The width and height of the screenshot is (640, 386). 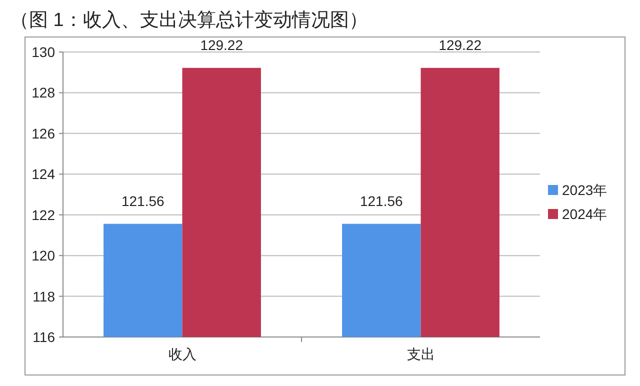 What do you see at coordinates (585, 214) in the screenshot?
I see `legend-label: 2024年` at bounding box center [585, 214].